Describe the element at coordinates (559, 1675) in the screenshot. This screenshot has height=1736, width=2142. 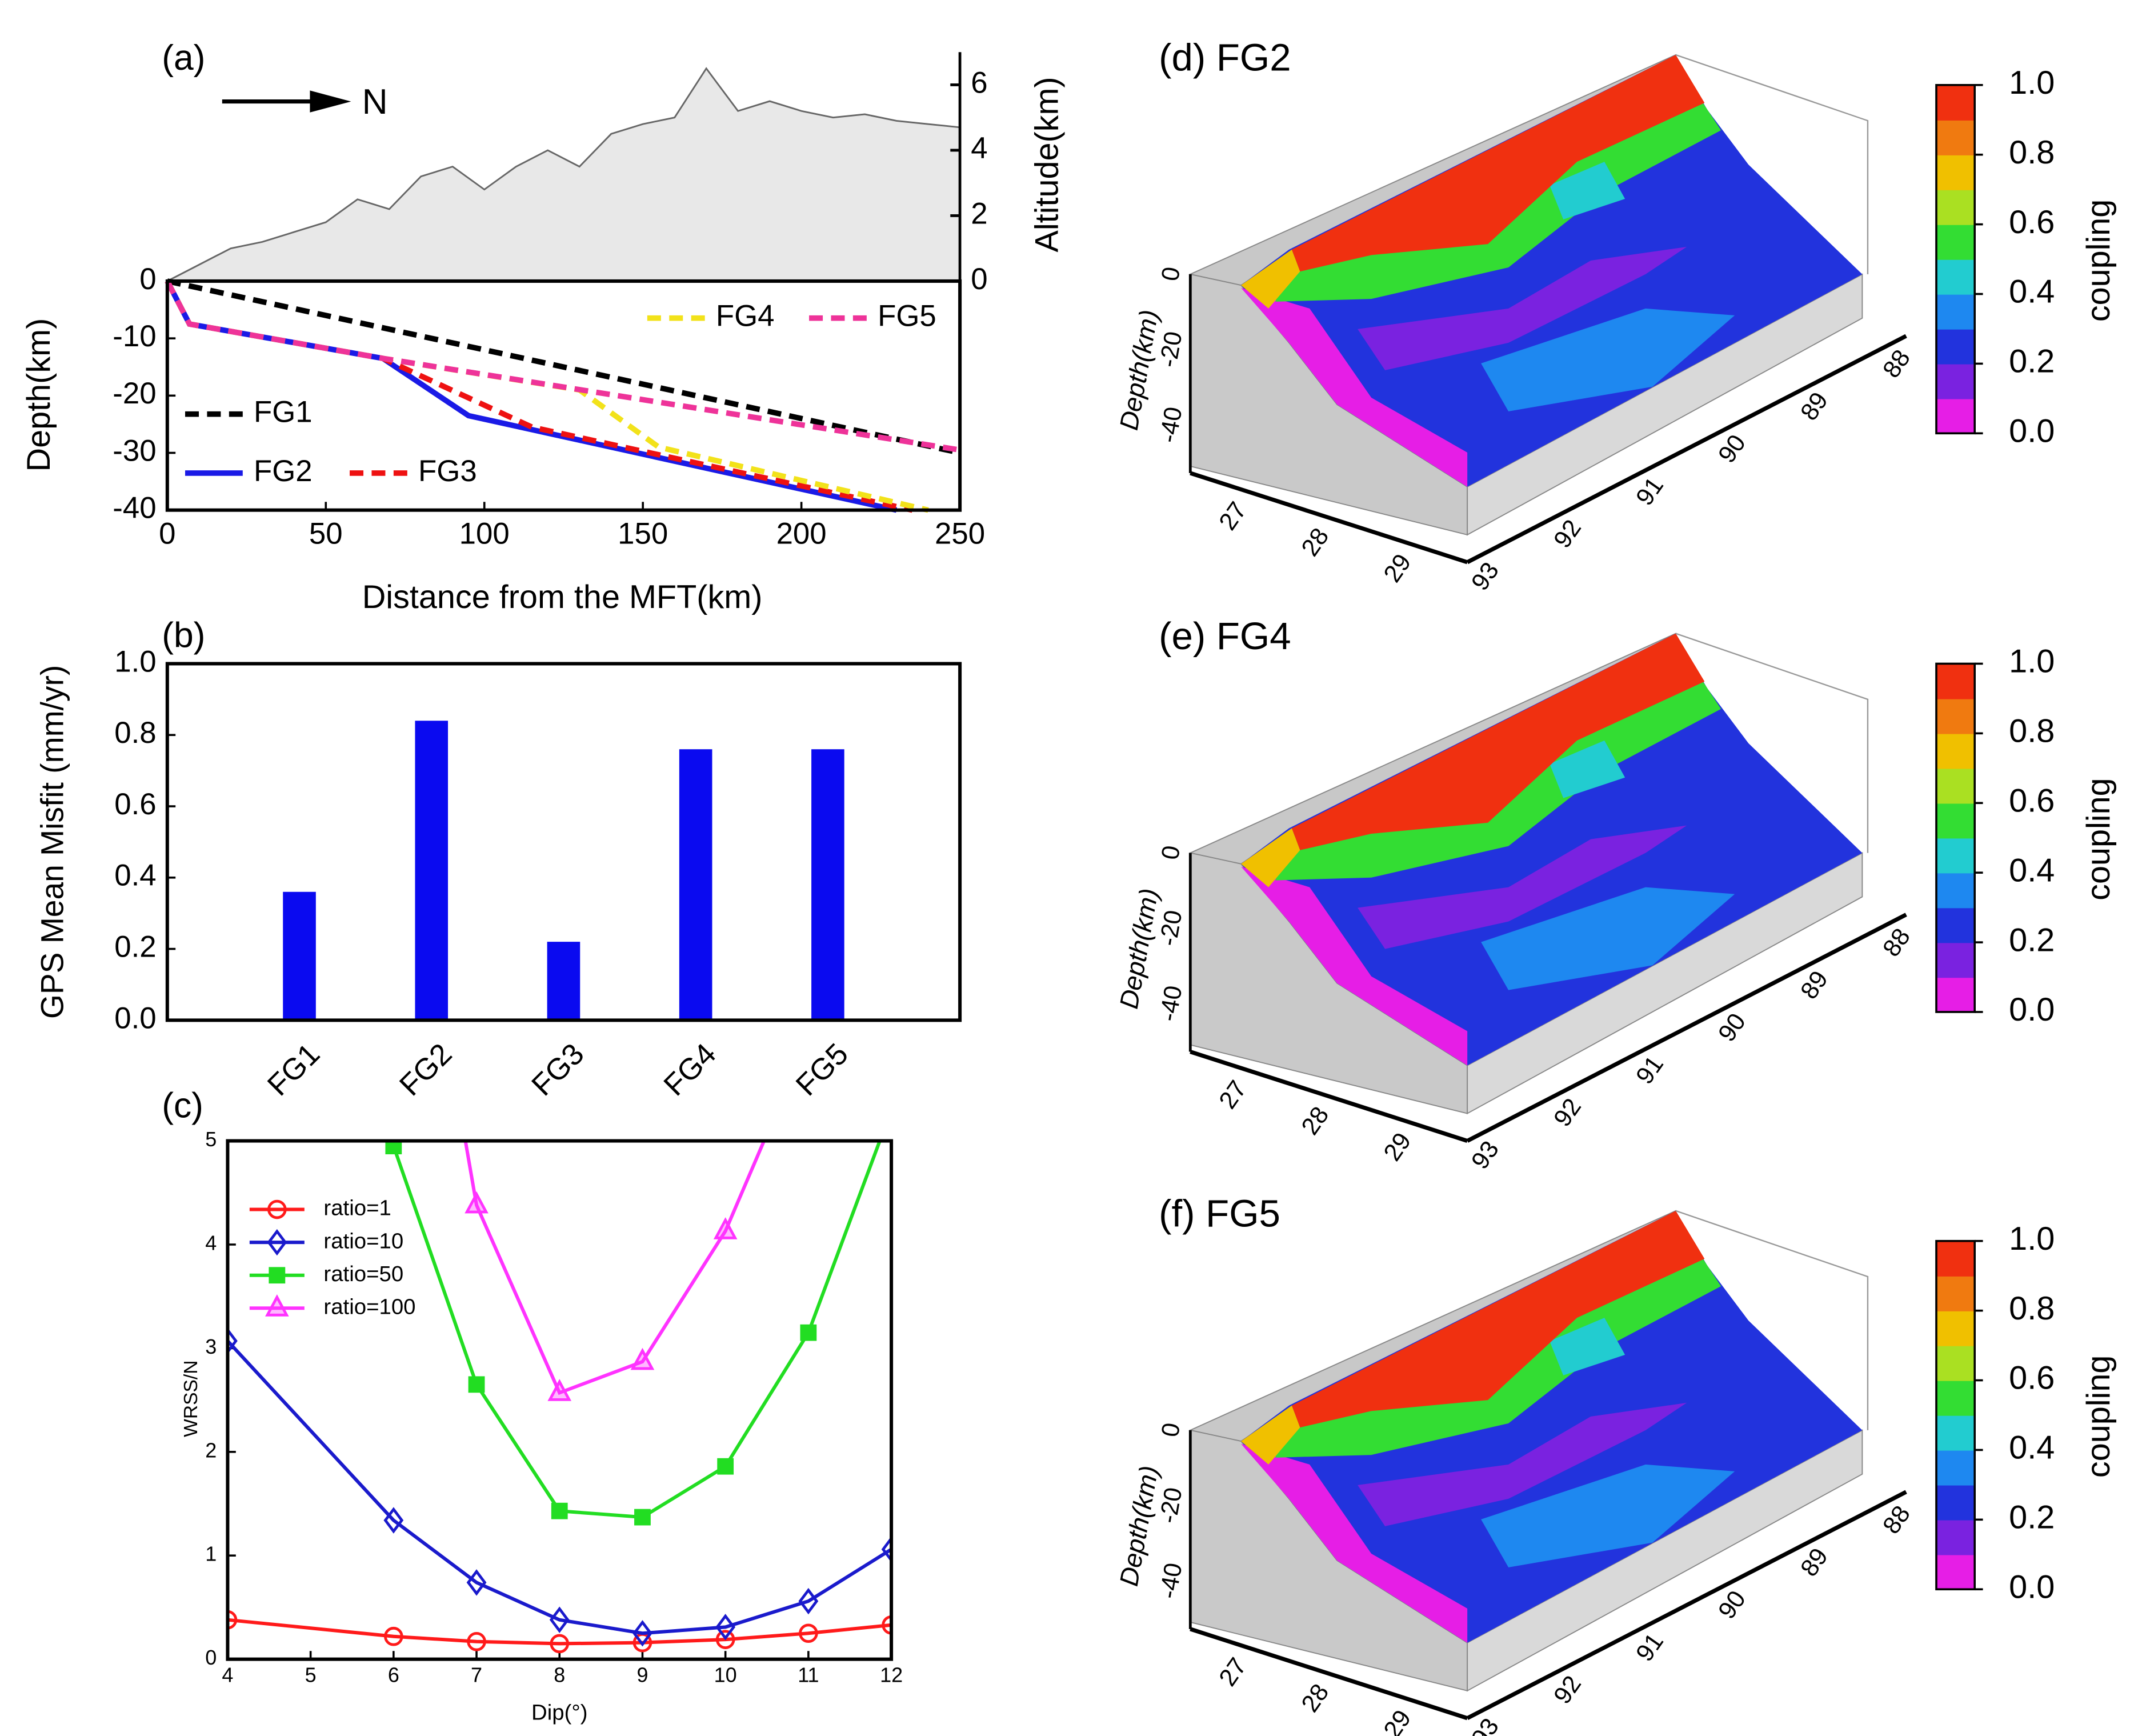
I see `x-tick-label: 8` at that location.